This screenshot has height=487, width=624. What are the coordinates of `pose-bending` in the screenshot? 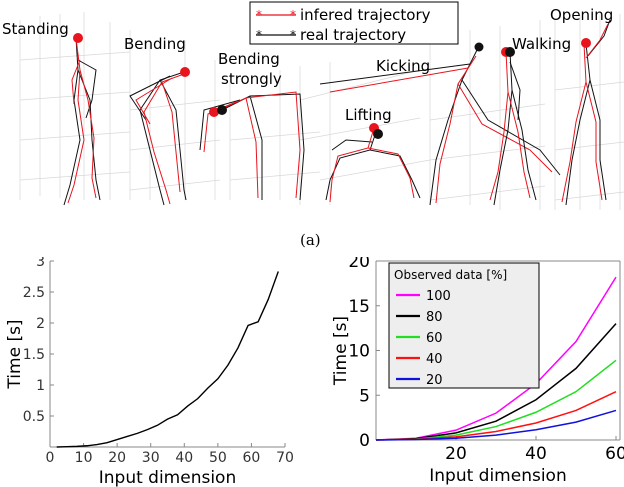 It's located at (159, 136).